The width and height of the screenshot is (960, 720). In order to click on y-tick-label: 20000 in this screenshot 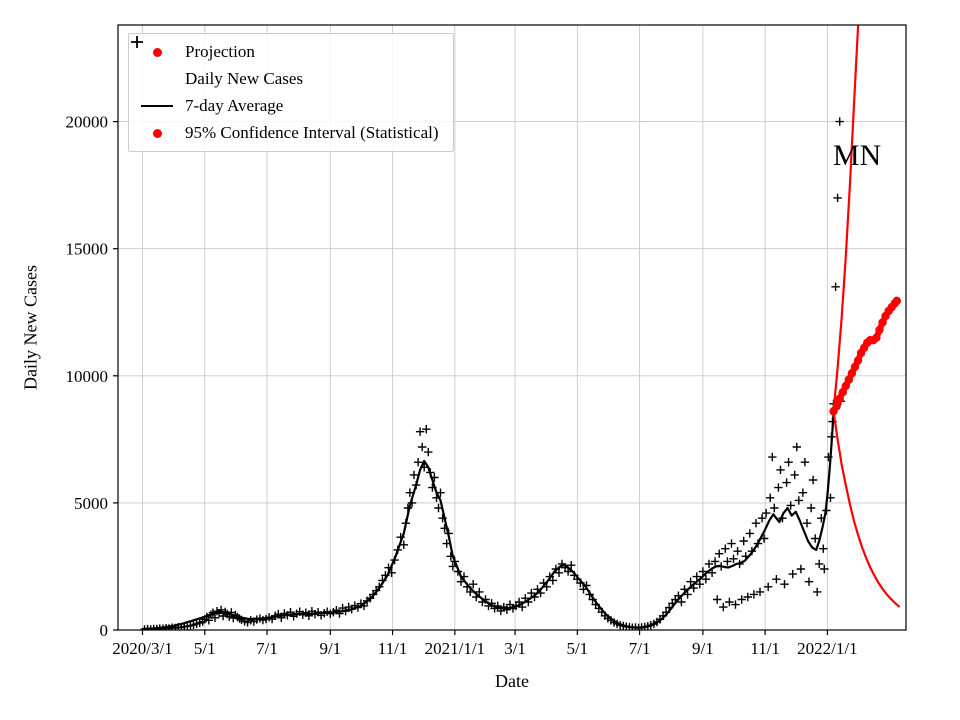, I will do `click(87, 122)`.